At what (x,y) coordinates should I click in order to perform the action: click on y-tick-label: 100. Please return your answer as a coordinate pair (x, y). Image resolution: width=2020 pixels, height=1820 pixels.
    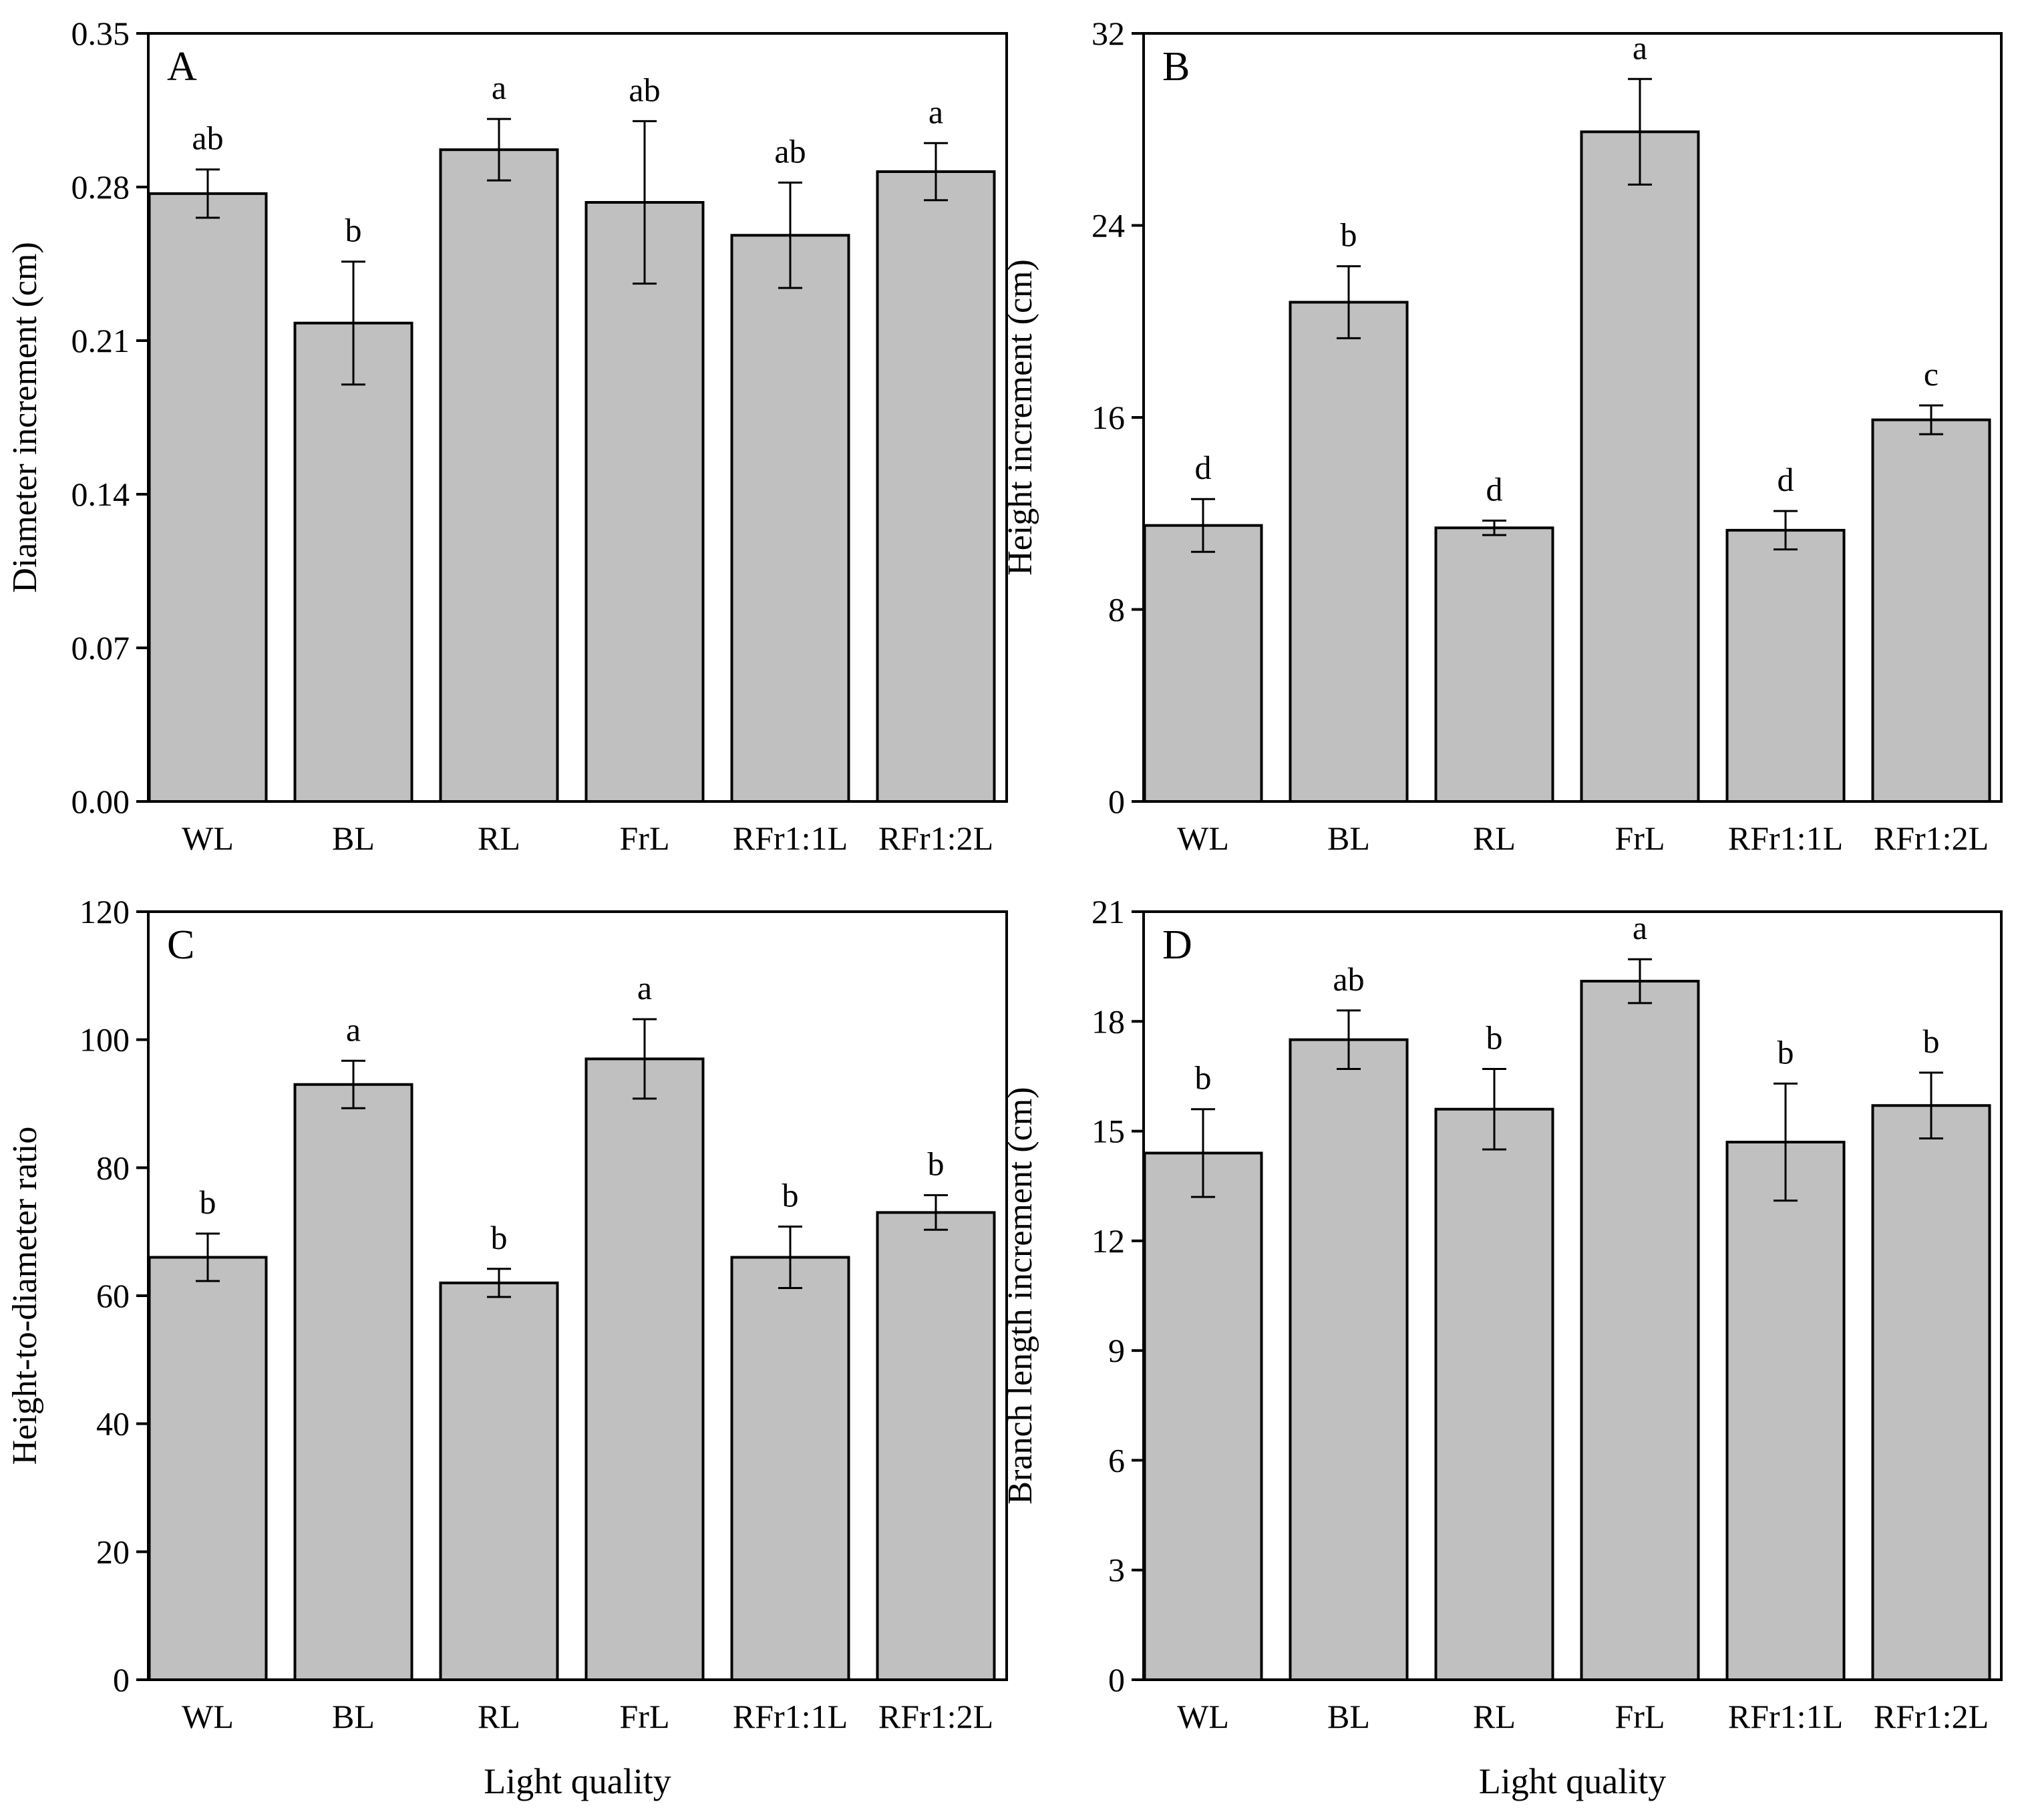
    Looking at the image, I should click on (104, 1040).